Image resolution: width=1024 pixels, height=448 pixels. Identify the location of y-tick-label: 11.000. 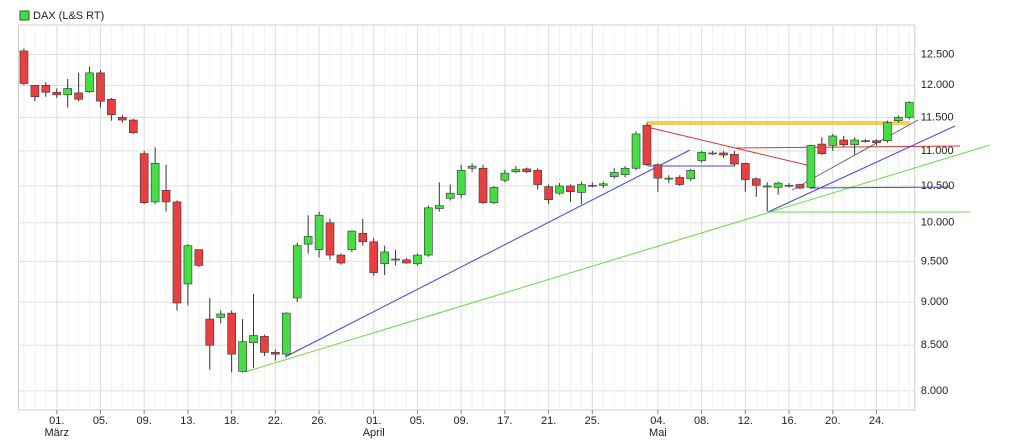
(937, 151).